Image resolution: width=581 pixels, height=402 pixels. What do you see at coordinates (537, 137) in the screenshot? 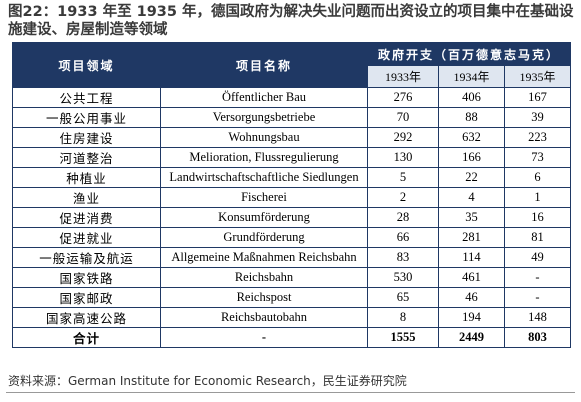
I see `spending-1935: 223` at bounding box center [537, 137].